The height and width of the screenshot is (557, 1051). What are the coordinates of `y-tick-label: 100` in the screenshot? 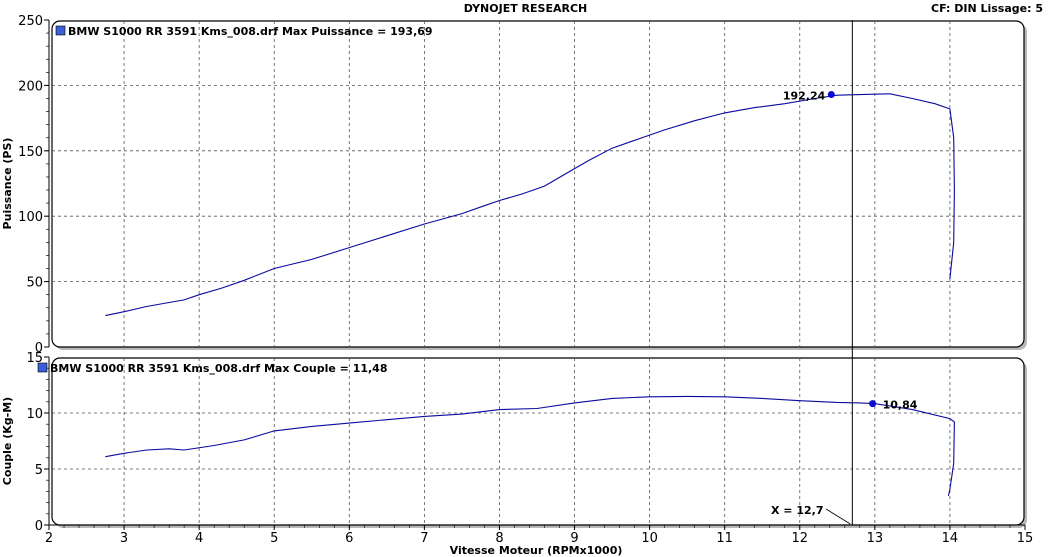 It's located at (30, 217).